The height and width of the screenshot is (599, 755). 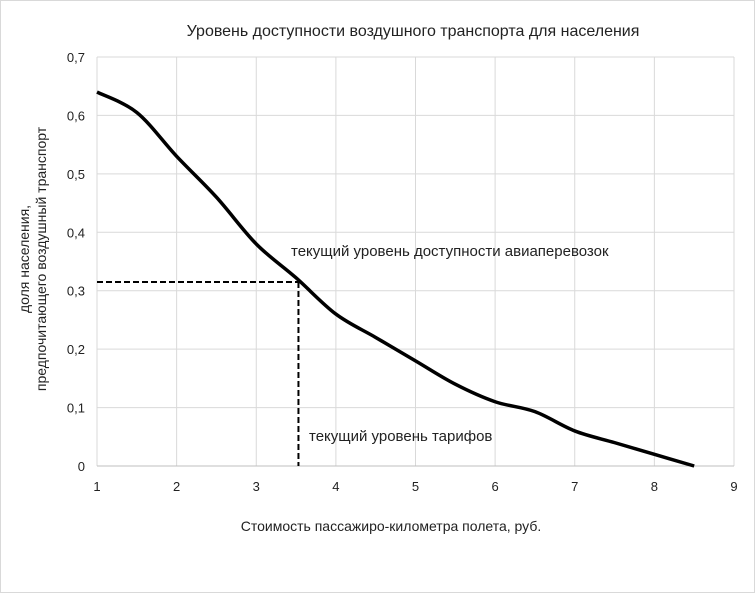 I want to click on x-tick-label: 1, so click(x=96, y=486).